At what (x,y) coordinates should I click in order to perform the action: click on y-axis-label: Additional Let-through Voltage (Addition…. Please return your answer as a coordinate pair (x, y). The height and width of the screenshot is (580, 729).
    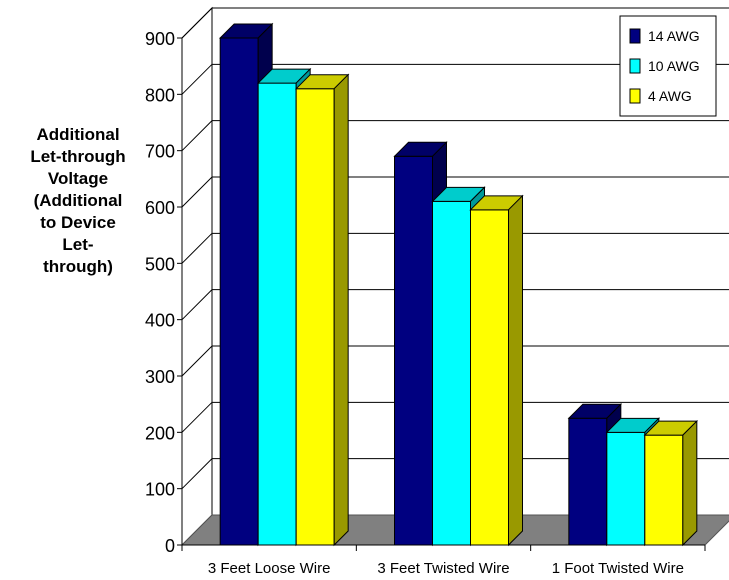
    Looking at the image, I should click on (78, 200).